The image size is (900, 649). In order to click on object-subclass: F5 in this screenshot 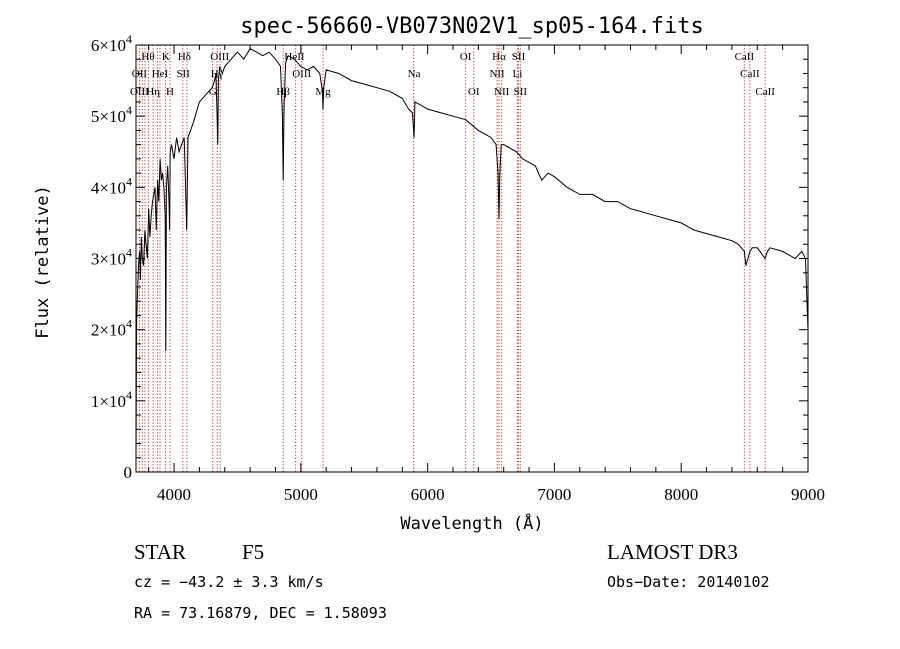, I will do `click(253, 552)`.